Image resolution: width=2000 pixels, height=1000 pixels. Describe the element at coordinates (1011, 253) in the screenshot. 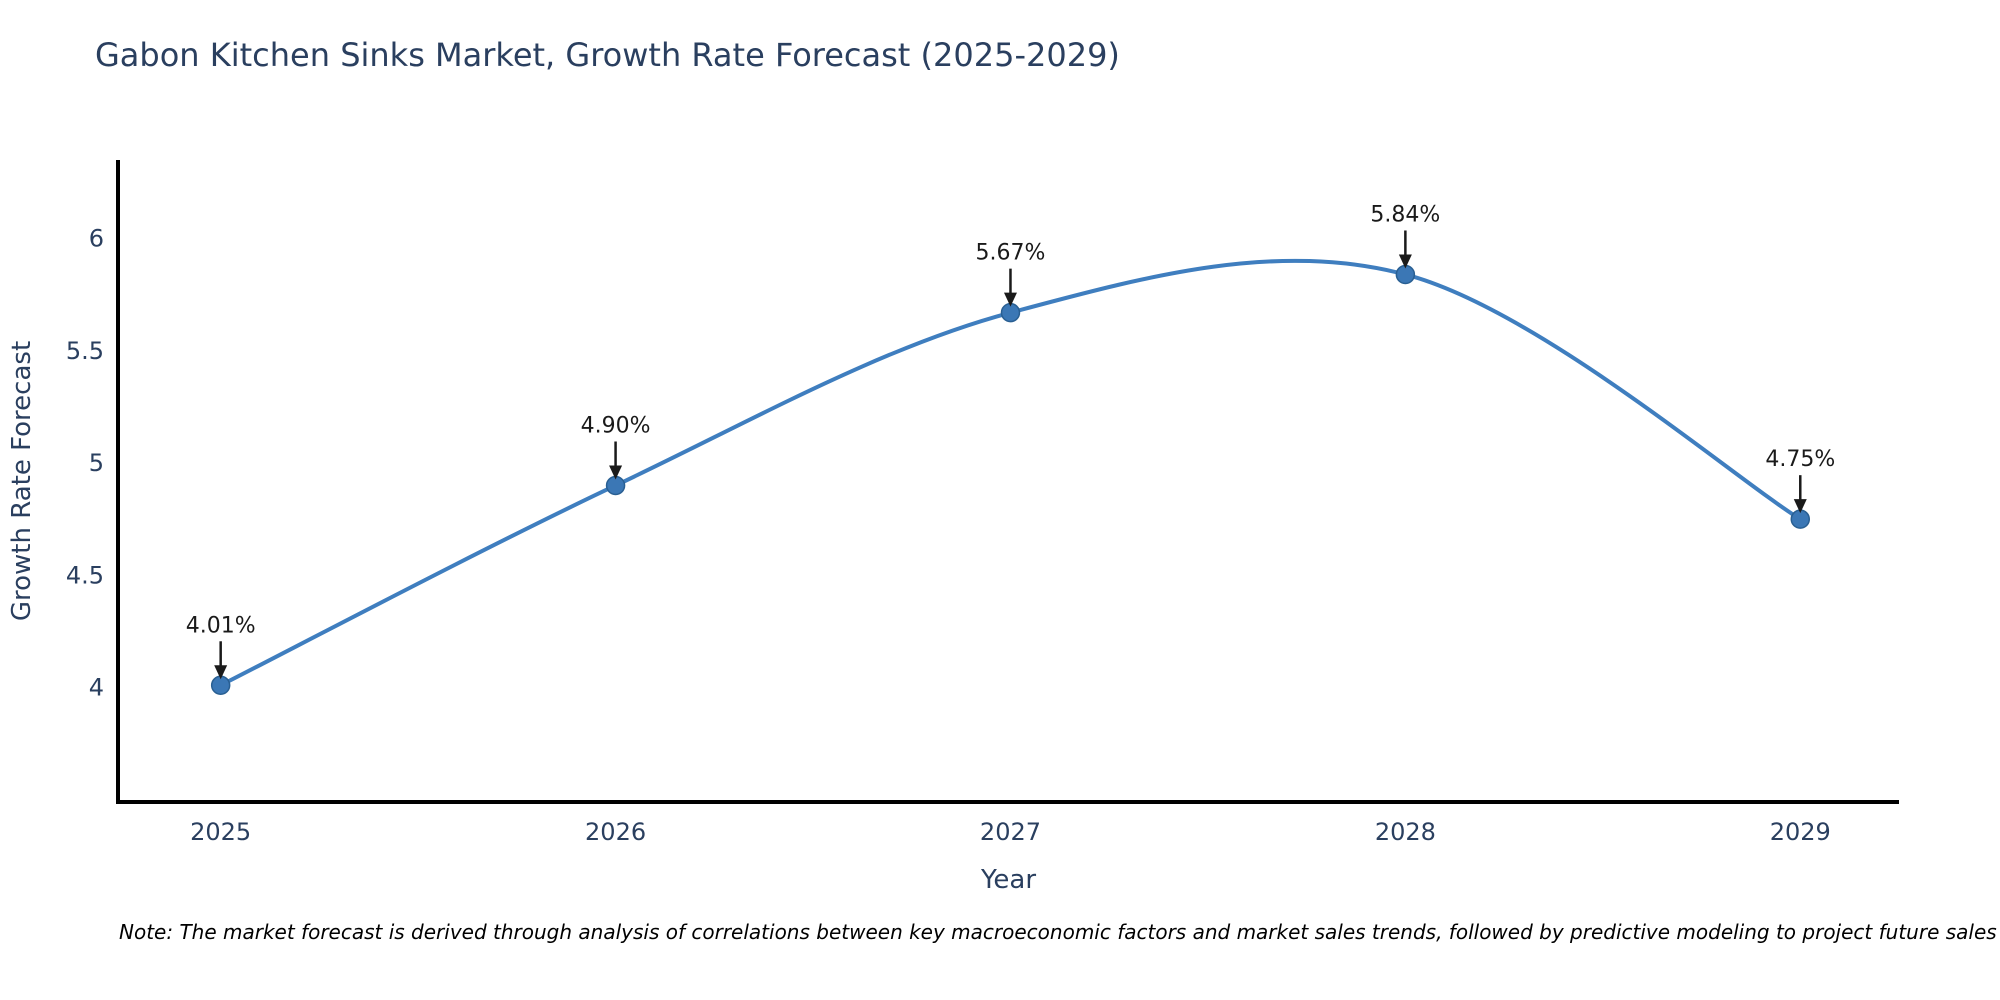

I see `point-value-label: 5.67%` at that location.